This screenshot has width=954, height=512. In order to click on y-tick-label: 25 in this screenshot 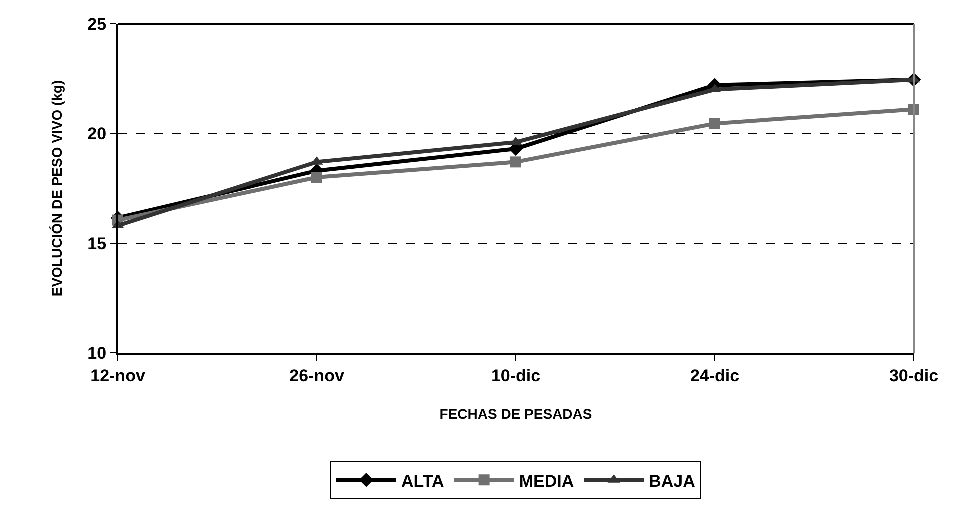, I will do `click(97, 24)`.